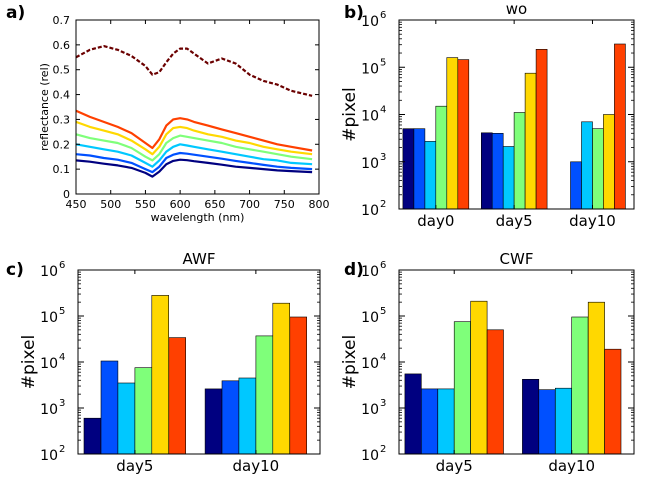 This screenshot has height=480, width=663. What do you see at coordinates (145, 204) in the screenshot?
I see `panel-a-x-tick-label: 550` at bounding box center [145, 204].